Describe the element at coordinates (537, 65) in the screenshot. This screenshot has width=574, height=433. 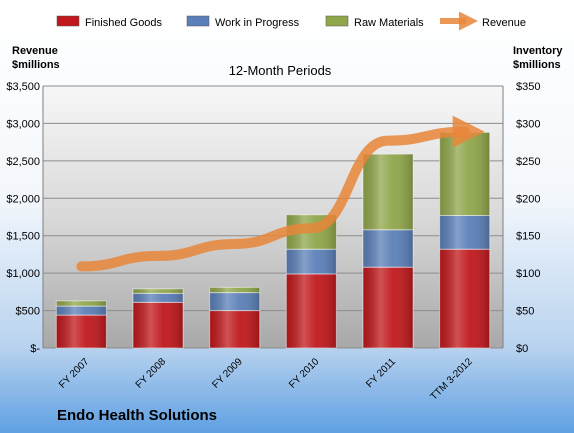
I see `right-axis-label-line2: $millions` at that location.